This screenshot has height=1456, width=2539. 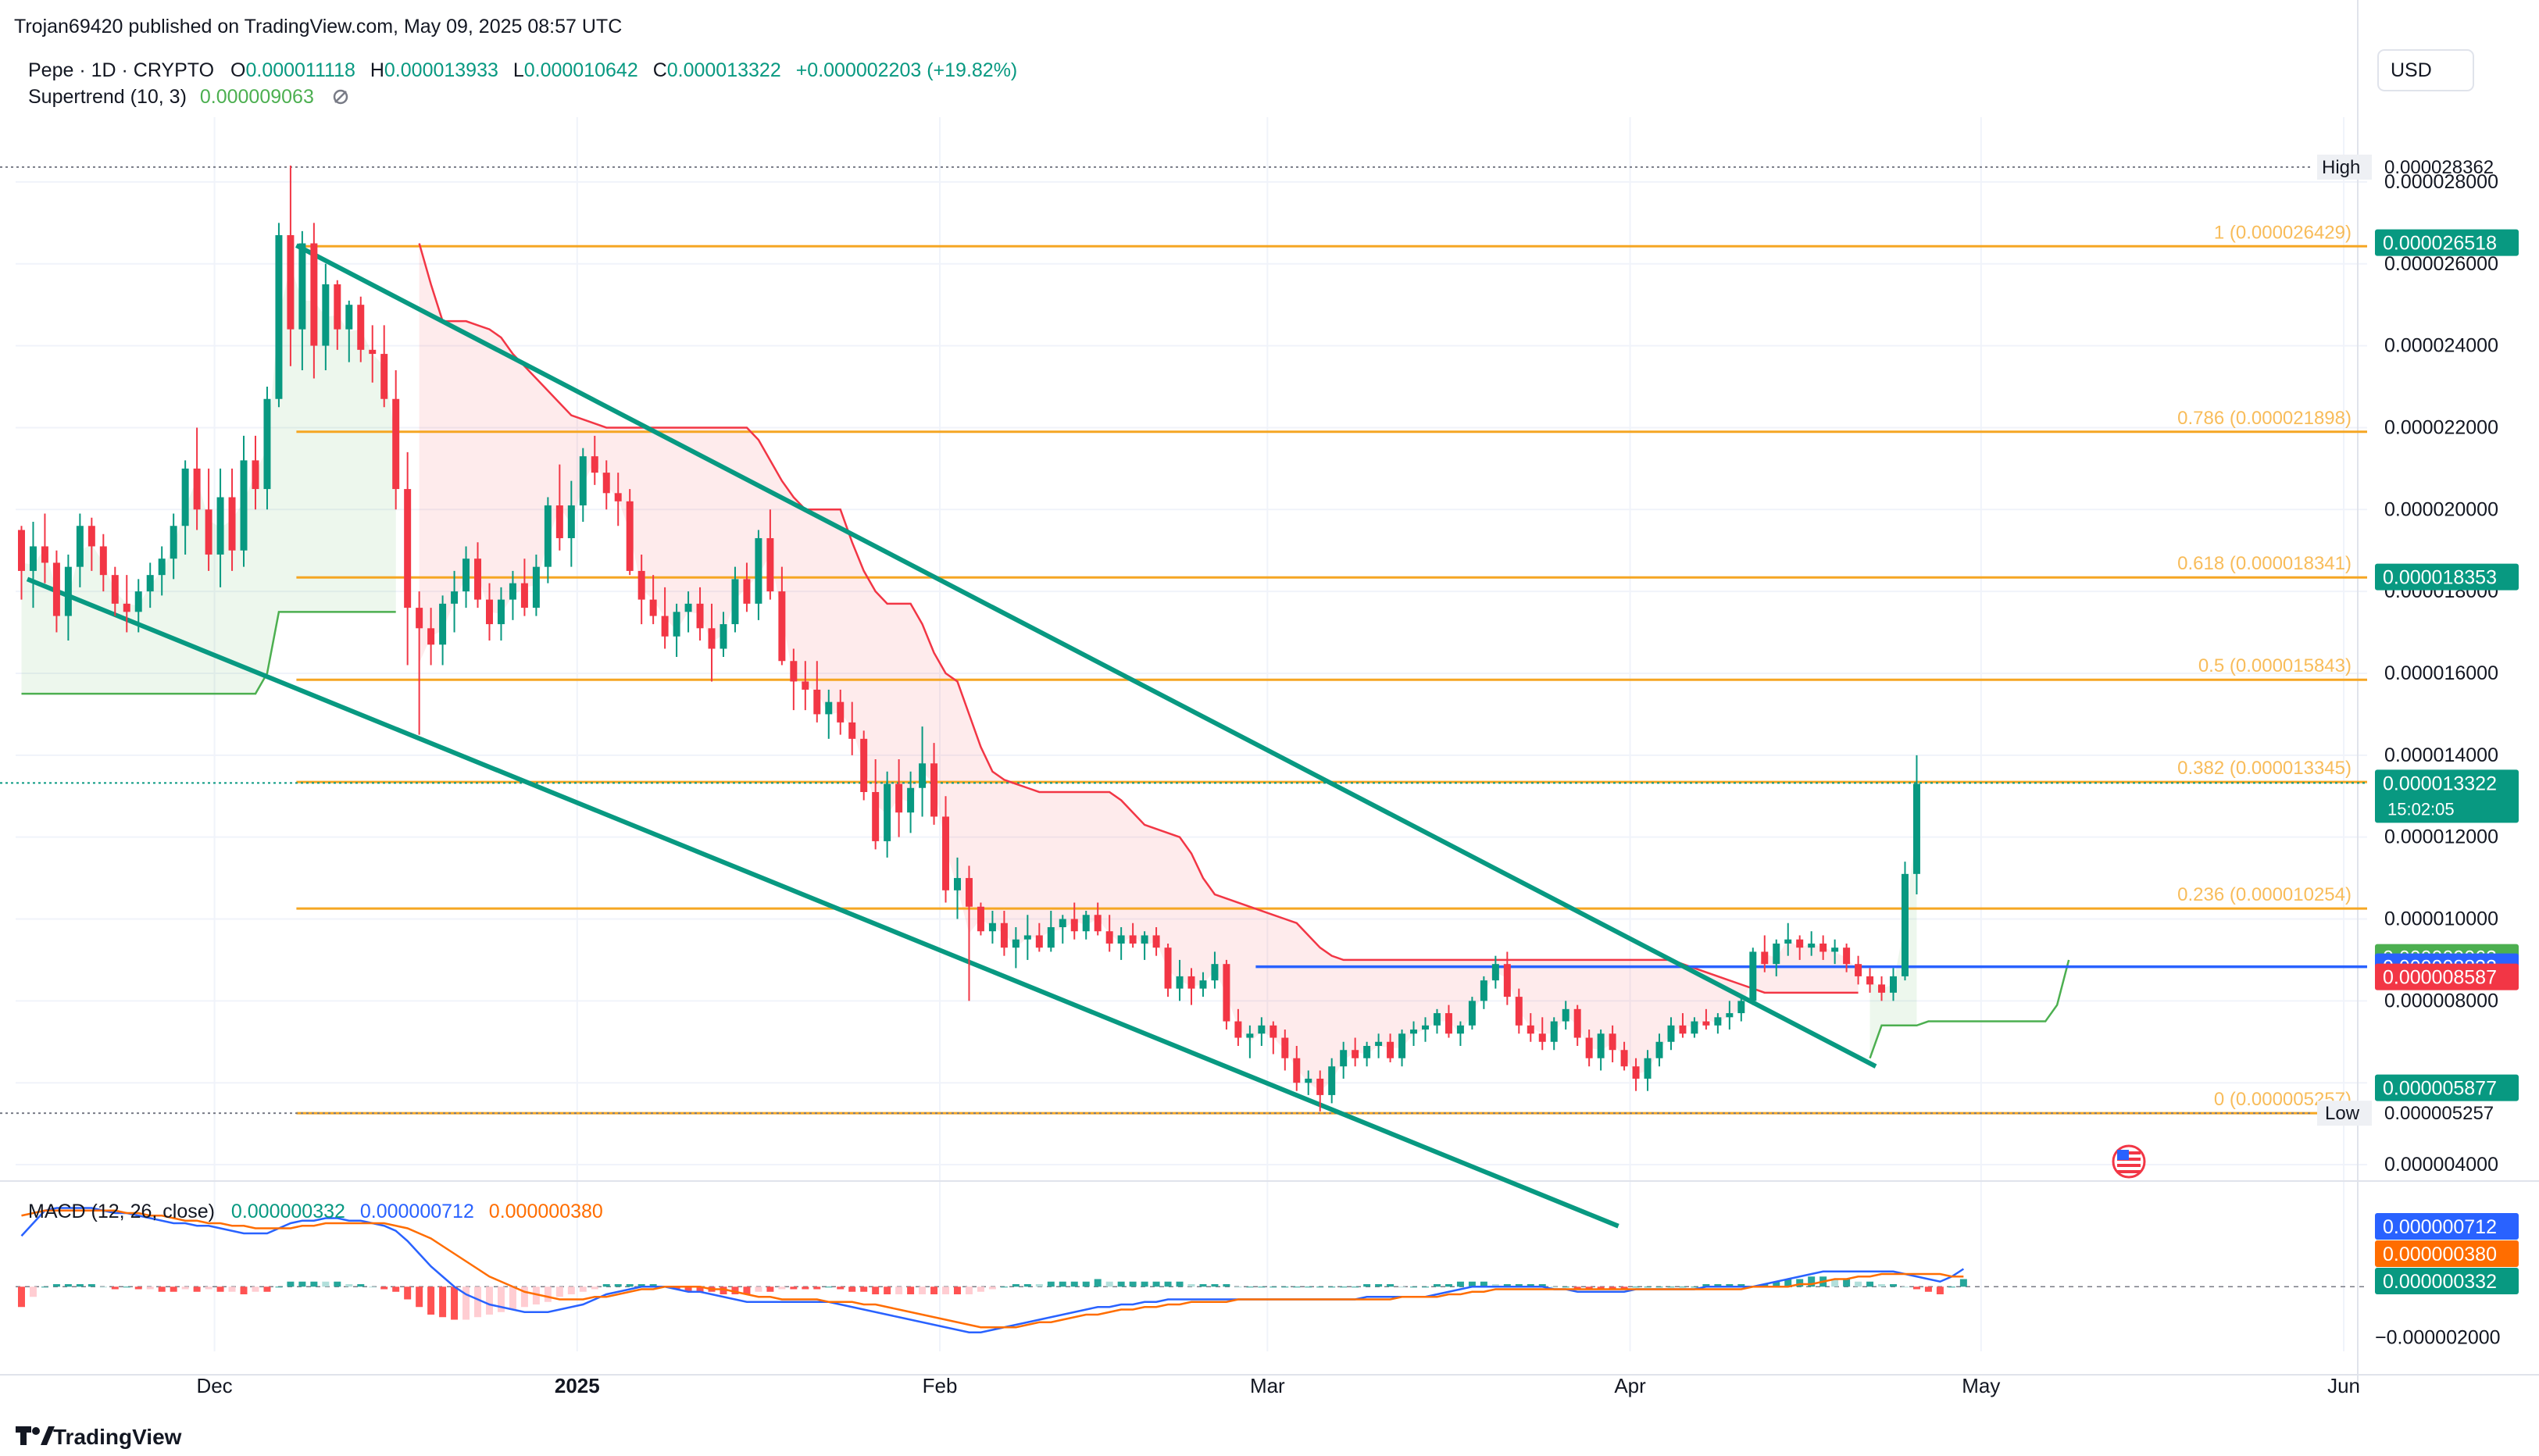 I want to click on supertrend-legend: Supertrend (10, 3) 0.000009063, so click(x=171, y=97).